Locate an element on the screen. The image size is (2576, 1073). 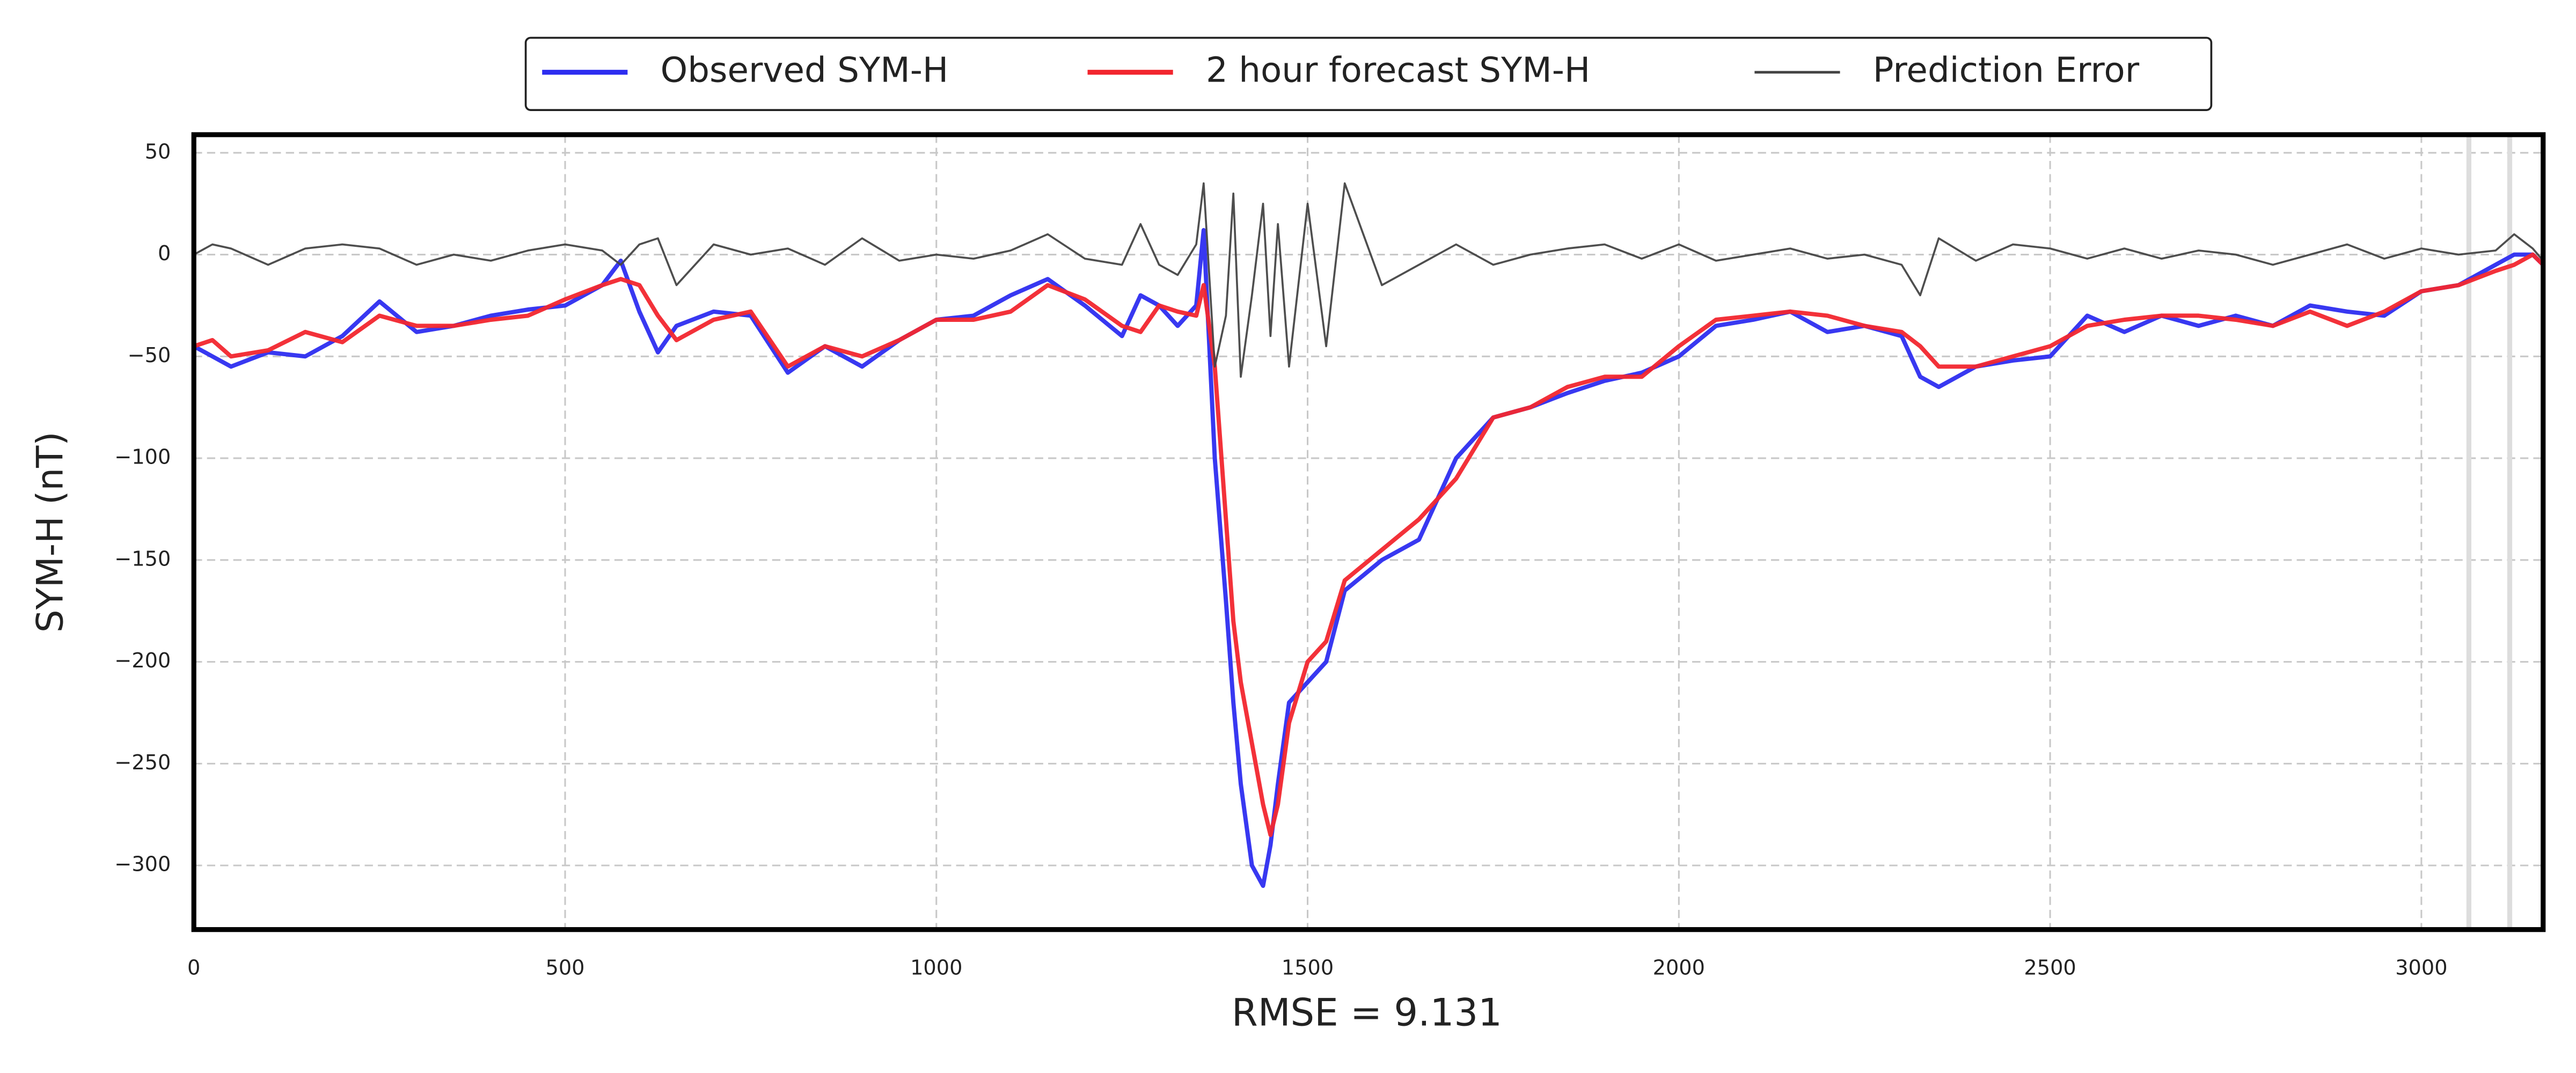
y-tick-label: −300 is located at coordinates (142, 864).